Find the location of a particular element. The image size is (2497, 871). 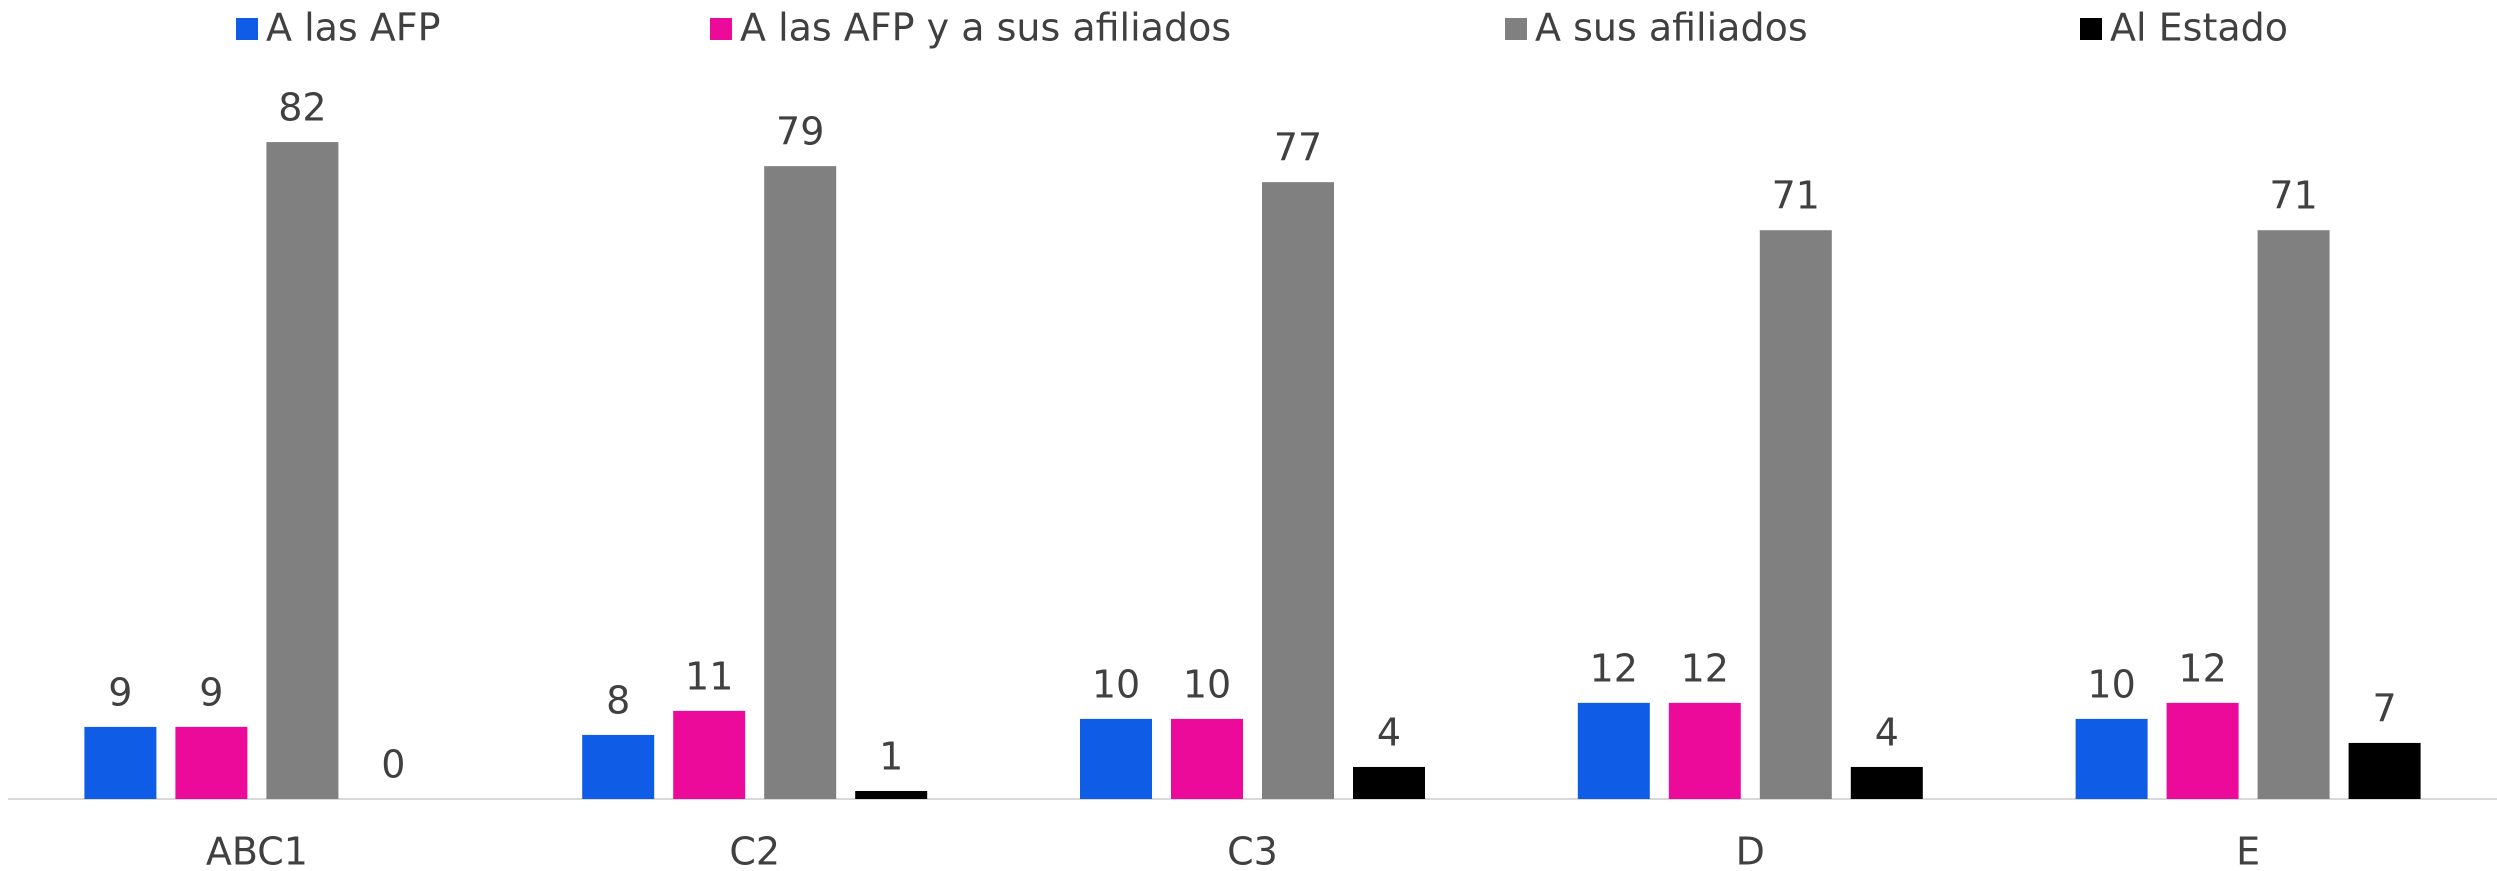

x-tick-label: ABC1 is located at coordinates (257, 850).